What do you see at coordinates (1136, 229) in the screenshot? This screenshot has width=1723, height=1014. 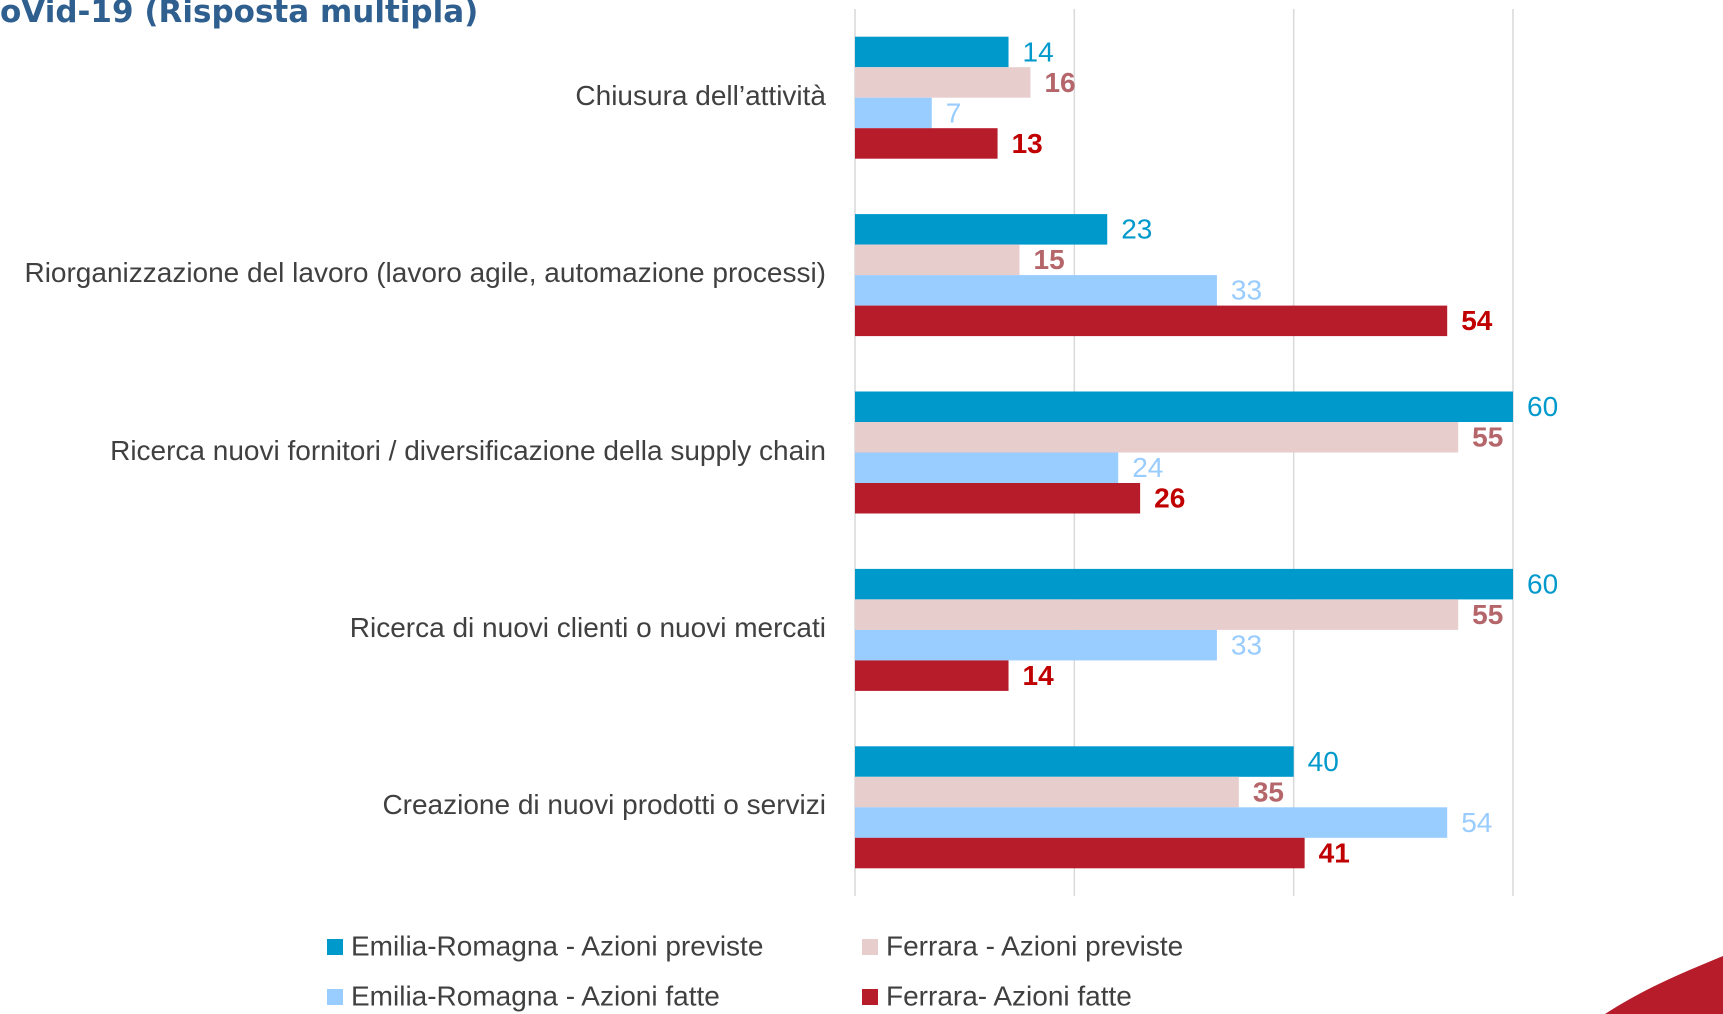 I see `value-label: 23` at bounding box center [1136, 229].